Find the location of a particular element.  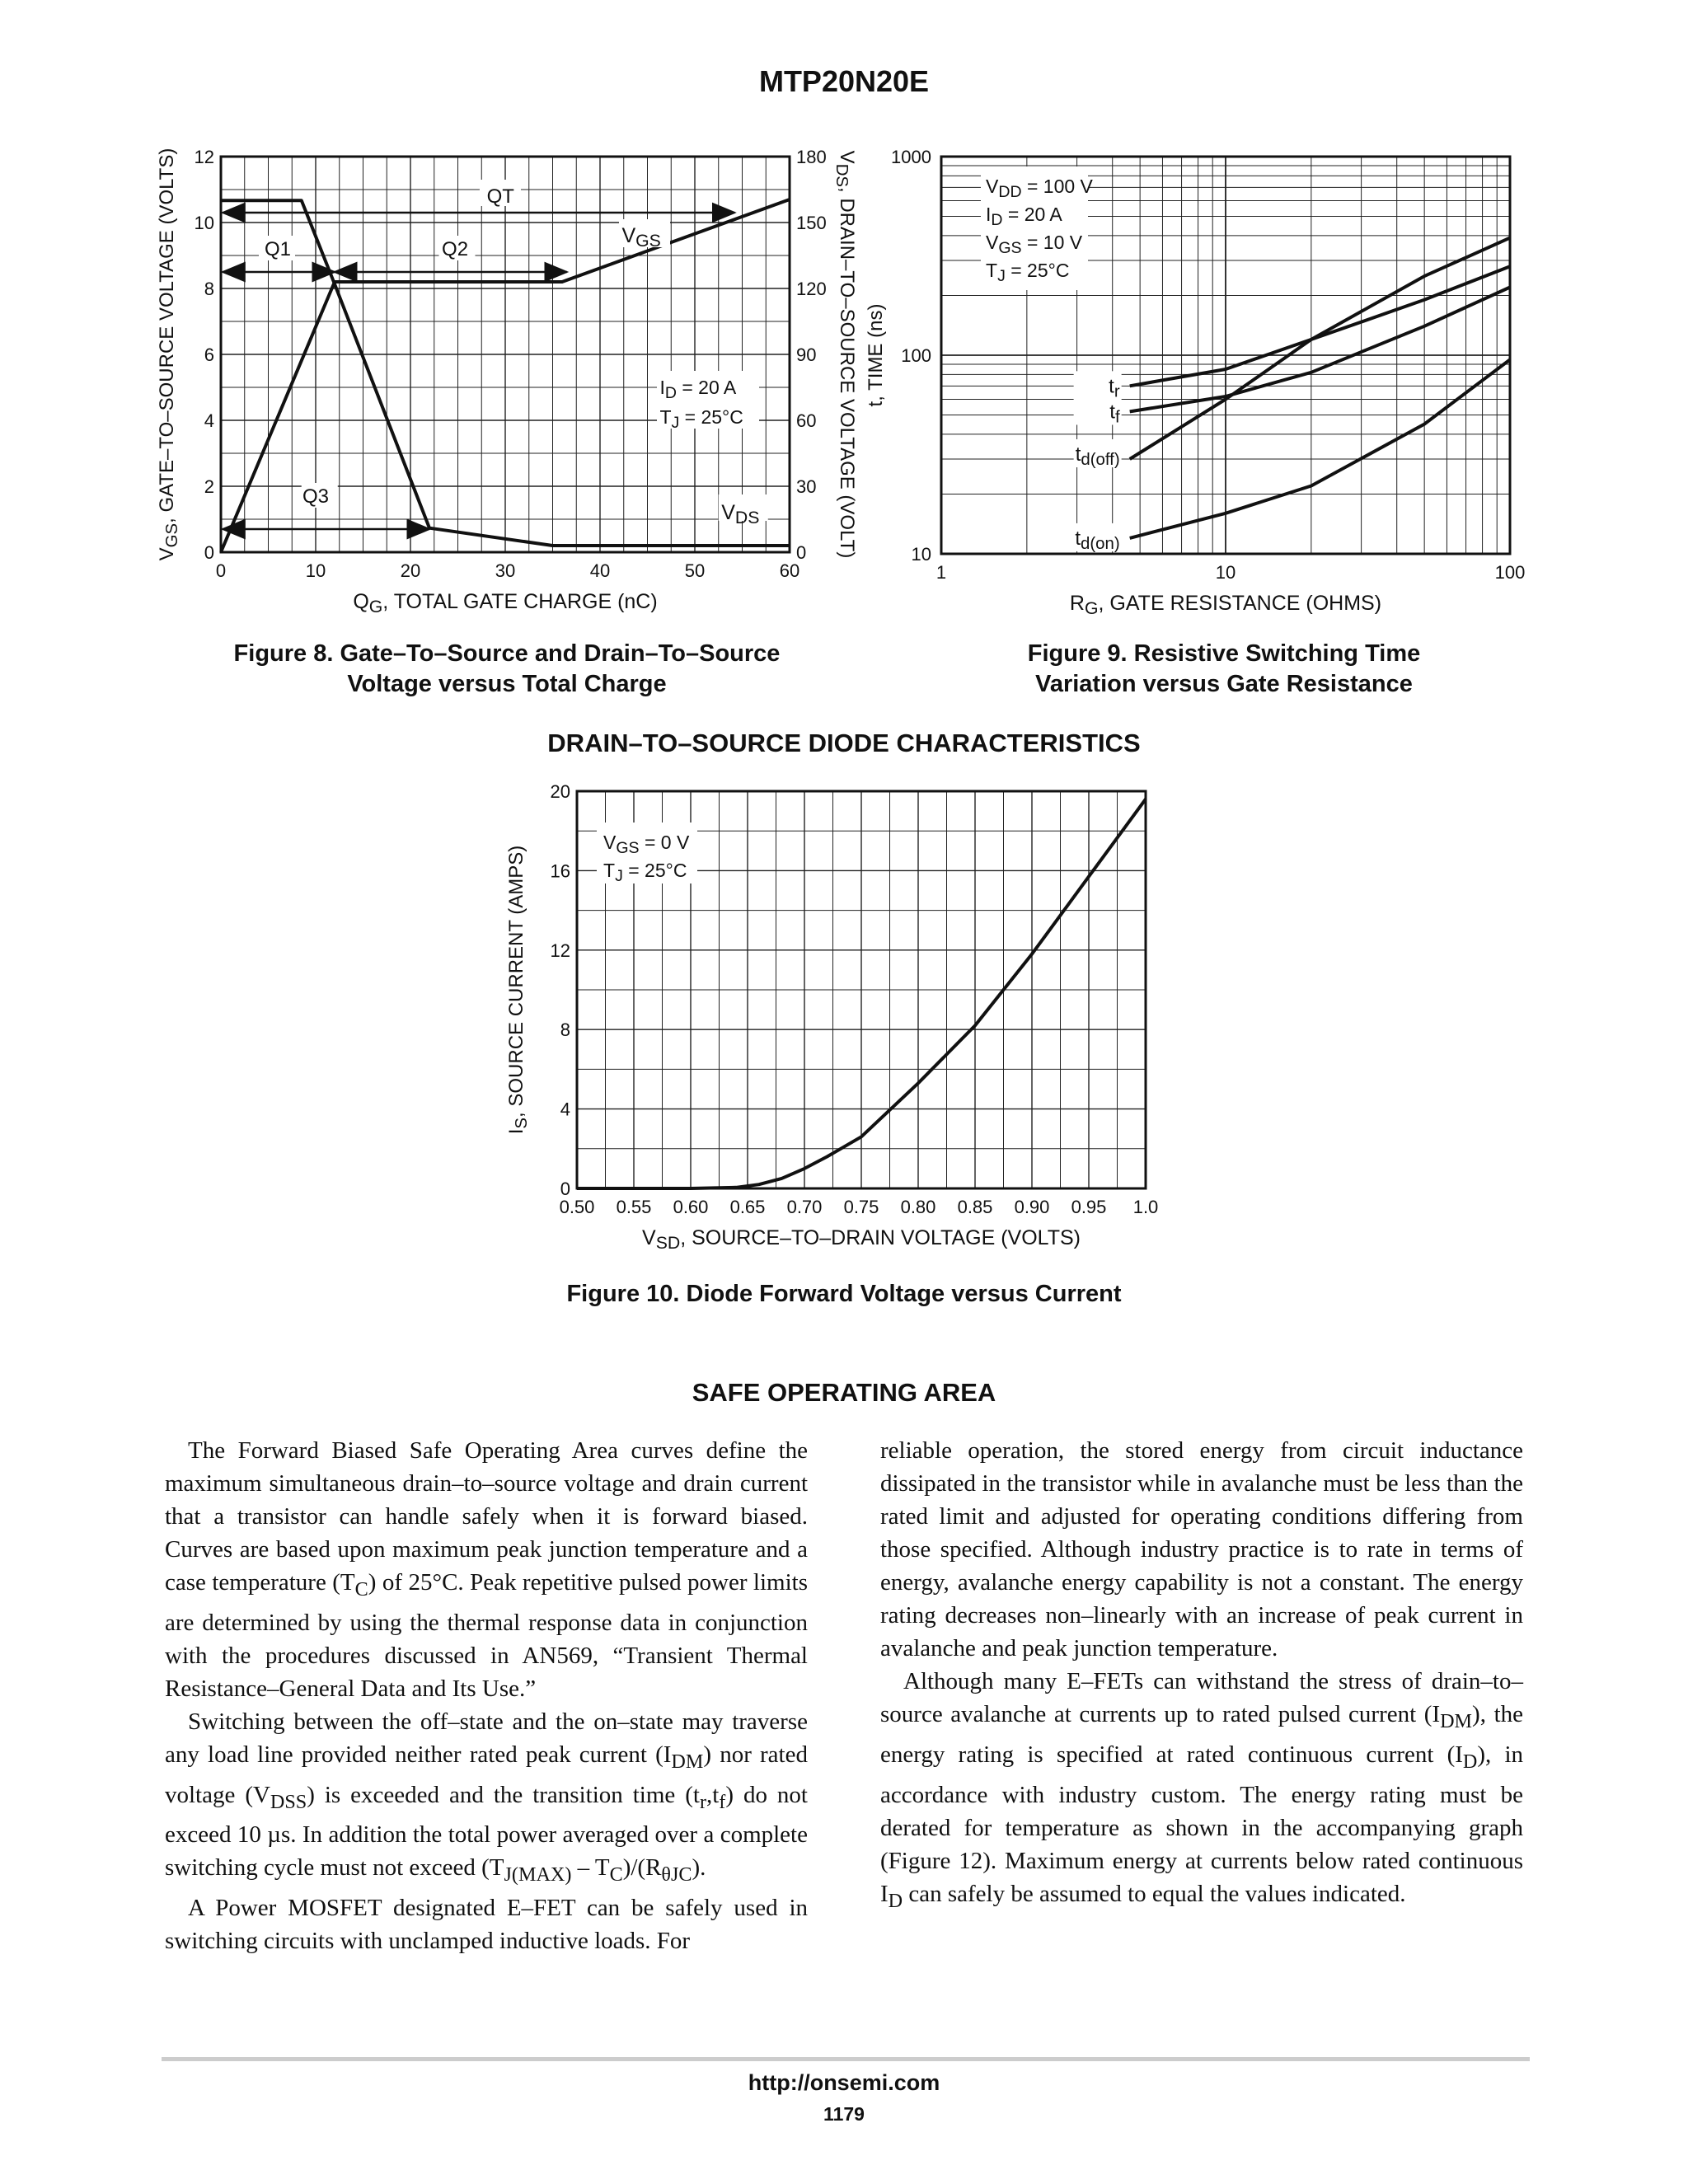

figure-8-caption-line2: Voltage versus Total Charge is located at coordinates (507, 684).